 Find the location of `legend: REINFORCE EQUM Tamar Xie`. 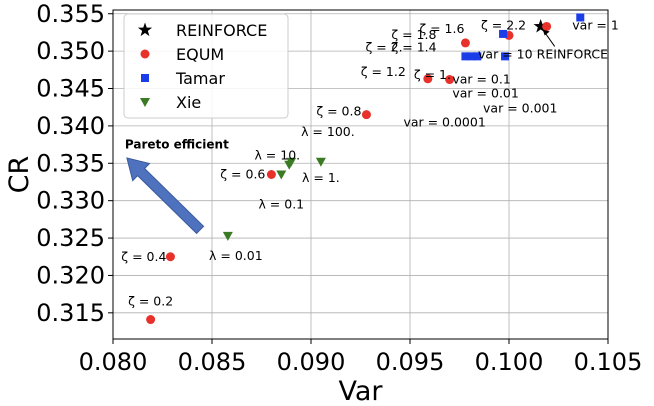

legend: REINFORCE EQUM Tamar Xie is located at coordinates (206, 66).